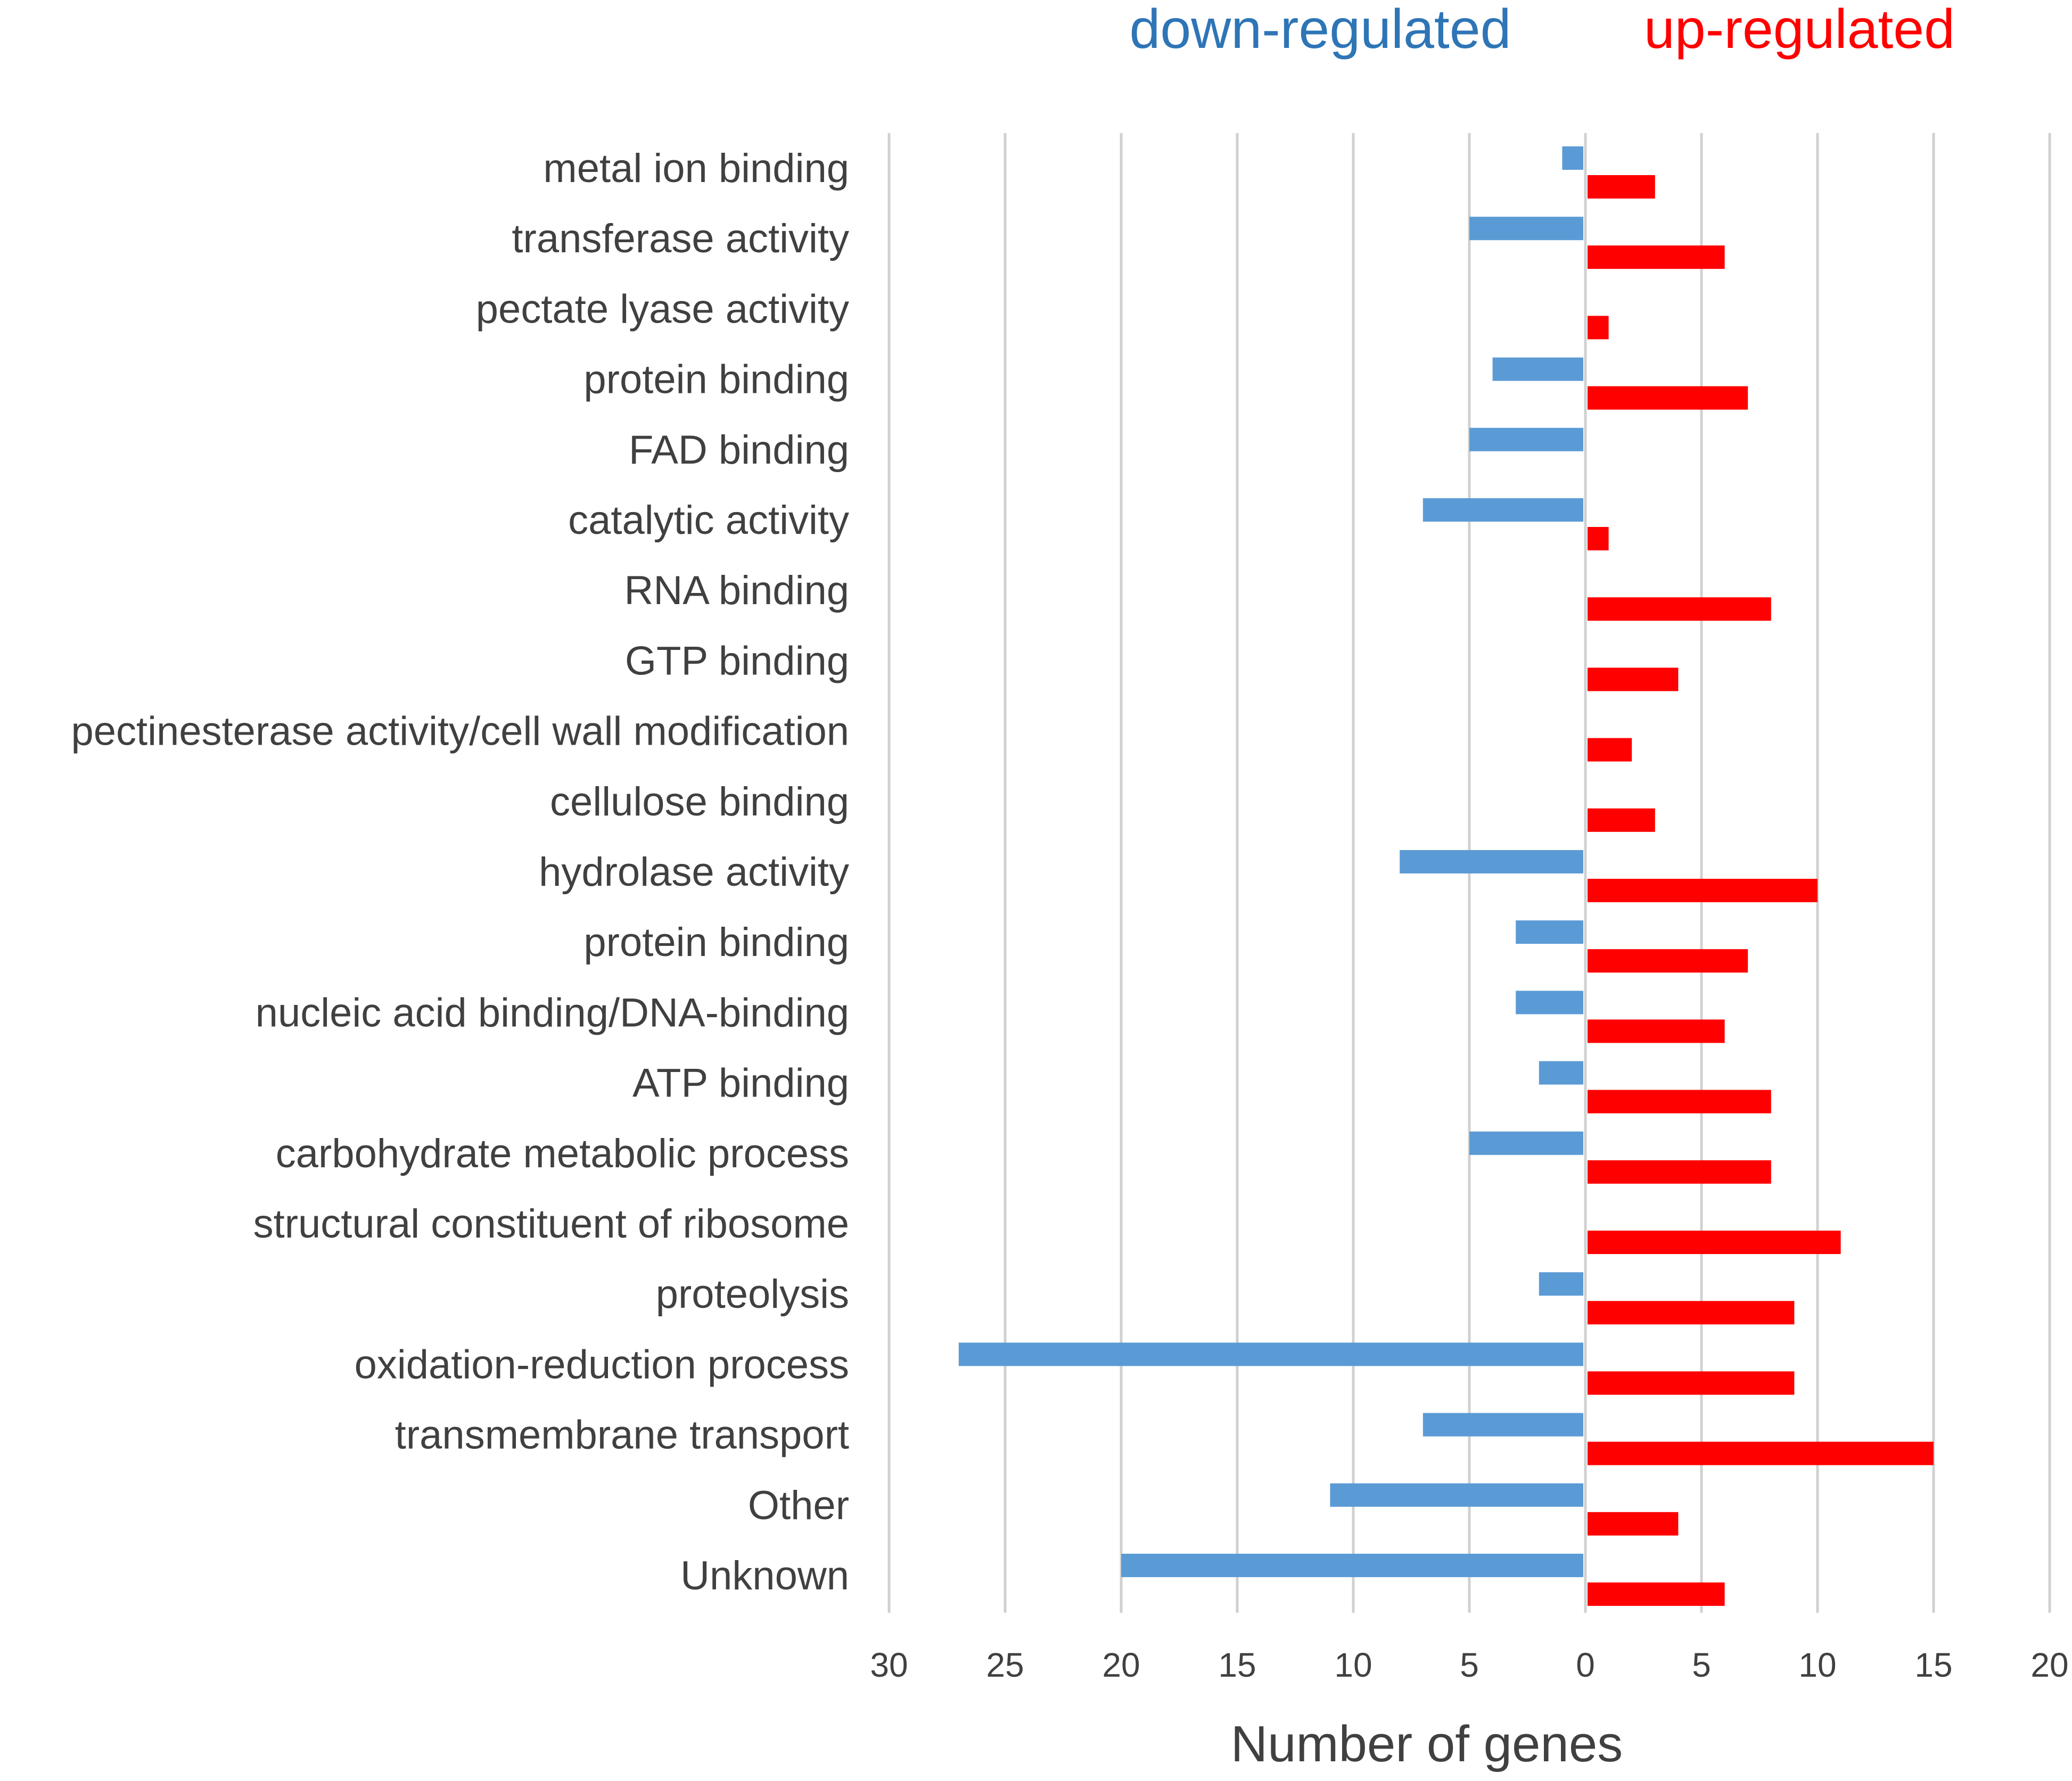 This screenshot has height=1781, width=2072. Describe the element at coordinates (662, 309) in the screenshot. I see `category-label: pectate lyase activity` at that location.